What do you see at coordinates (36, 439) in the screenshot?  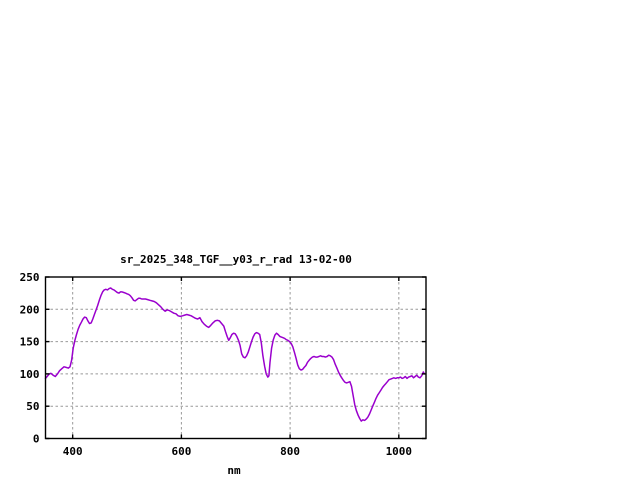 I see `y-tick-label: 0` at bounding box center [36, 439].